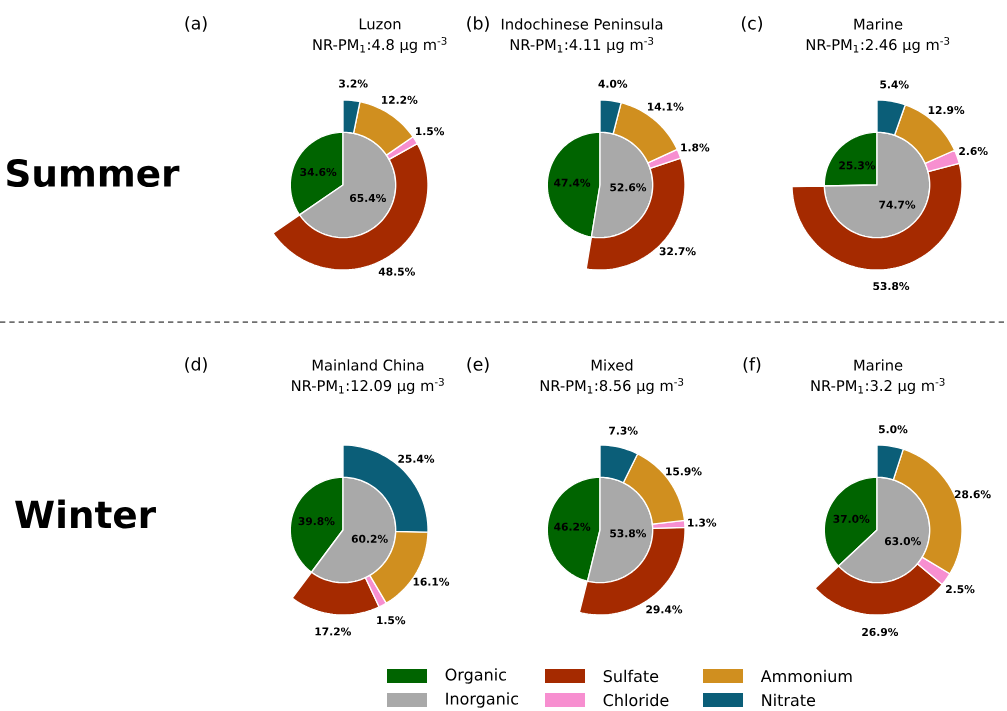 This screenshot has width=1007, height=711. I want to click on data-label: 12.2%, so click(399, 99).